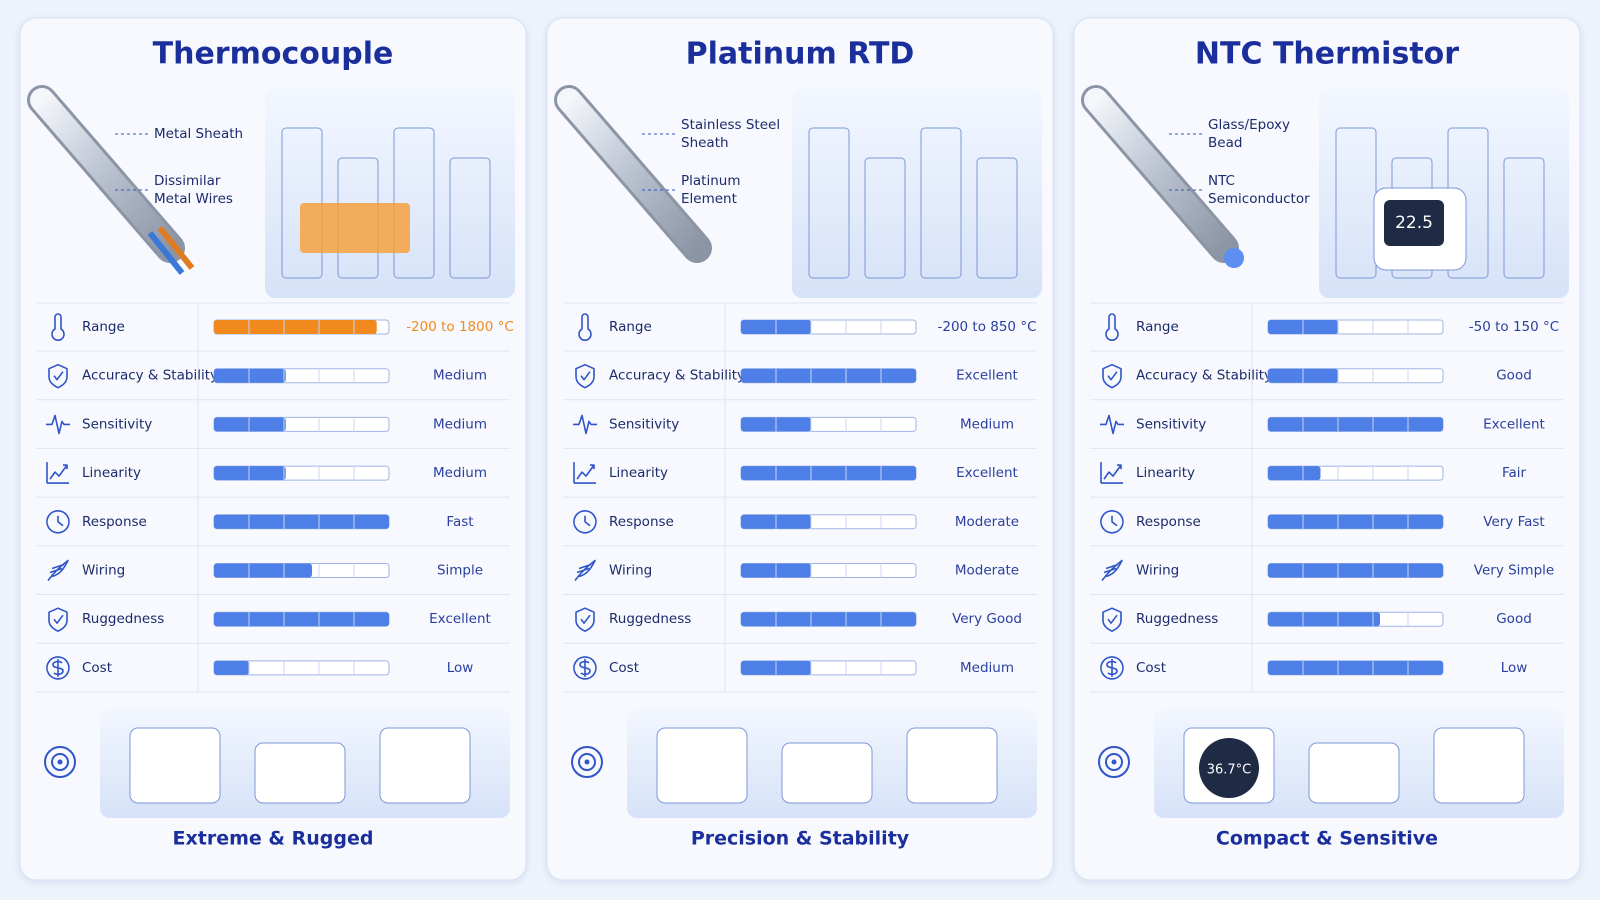 Image resolution: width=1600 pixels, height=900 pixels. I want to click on callout-label: Stainless Steel, so click(730, 125).